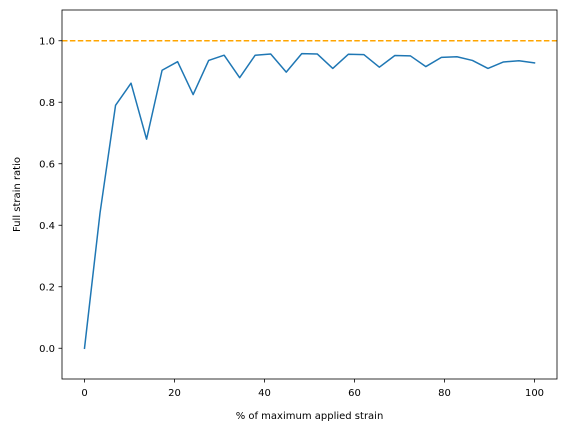 The width and height of the screenshot is (567, 432). I want to click on y-tick-label: 1.0, so click(47, 41).